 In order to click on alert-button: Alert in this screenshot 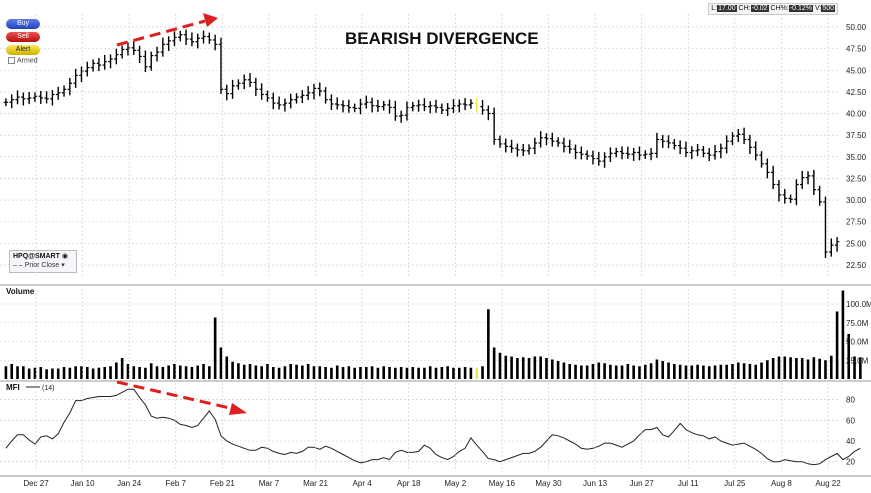, I will do `click(23, 50)`.